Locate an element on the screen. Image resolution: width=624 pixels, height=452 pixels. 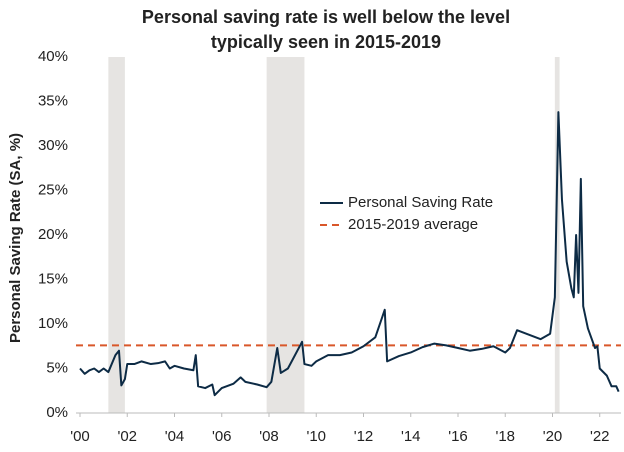
x-tick-label: '04 is located at coordinates (175, 436).